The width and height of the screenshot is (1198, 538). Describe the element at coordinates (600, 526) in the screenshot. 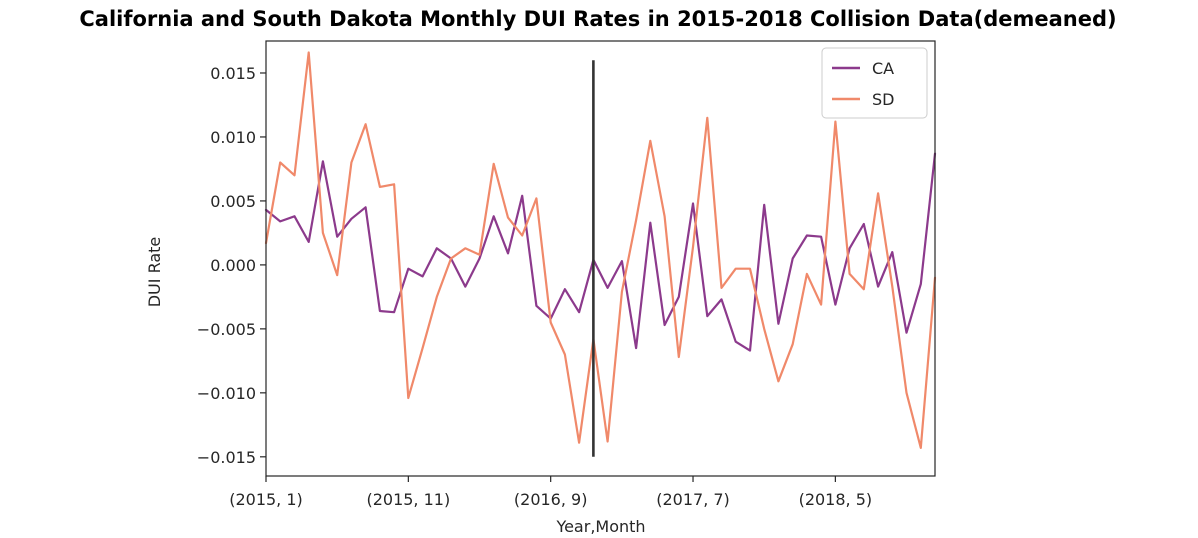

I see `x-axis-label: Year,Month` at that location.